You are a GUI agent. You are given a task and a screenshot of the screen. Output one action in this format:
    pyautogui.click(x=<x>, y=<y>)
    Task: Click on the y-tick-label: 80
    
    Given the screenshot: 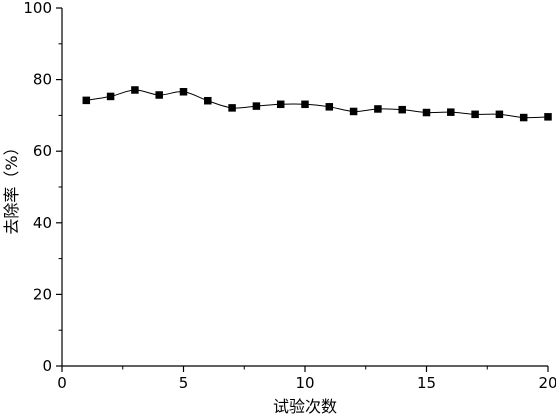 What is the action you would take?
    pyautogui.click(x=42, y=80)
    